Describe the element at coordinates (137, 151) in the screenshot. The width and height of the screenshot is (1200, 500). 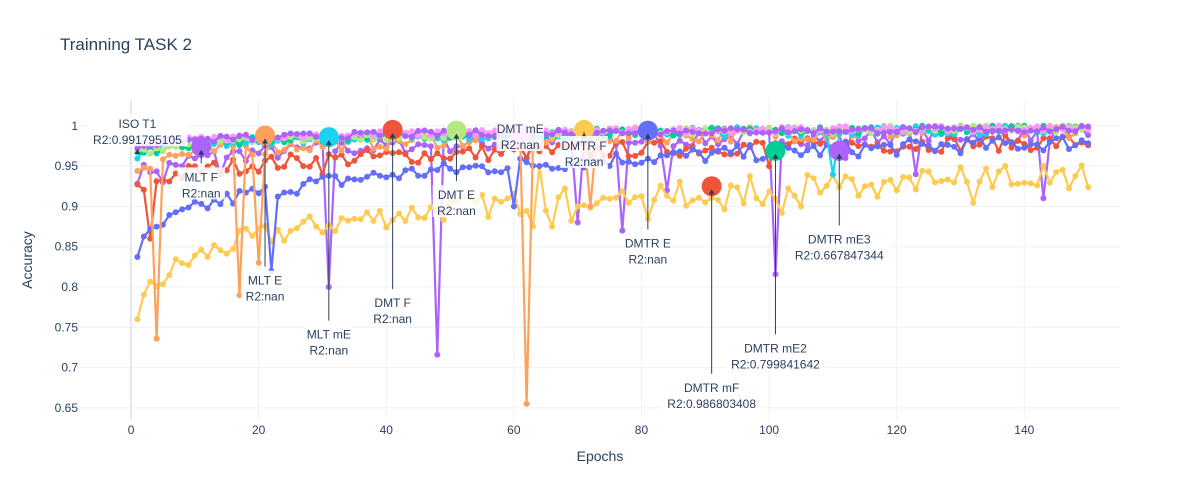
I see `annotation-arrowhead` at that location.